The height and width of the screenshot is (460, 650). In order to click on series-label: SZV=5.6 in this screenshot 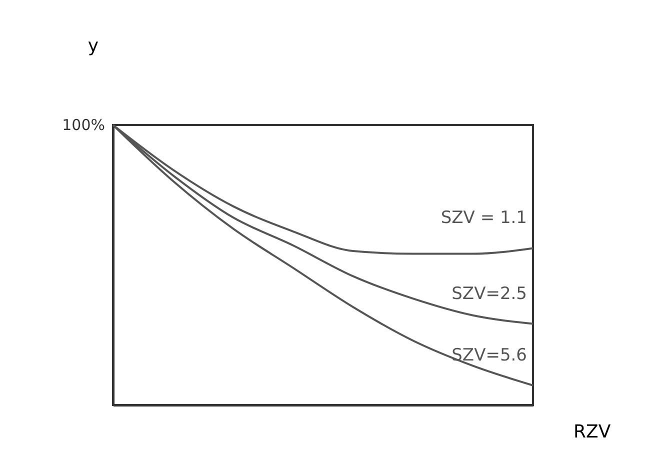, I will do `click(489, 355)`.